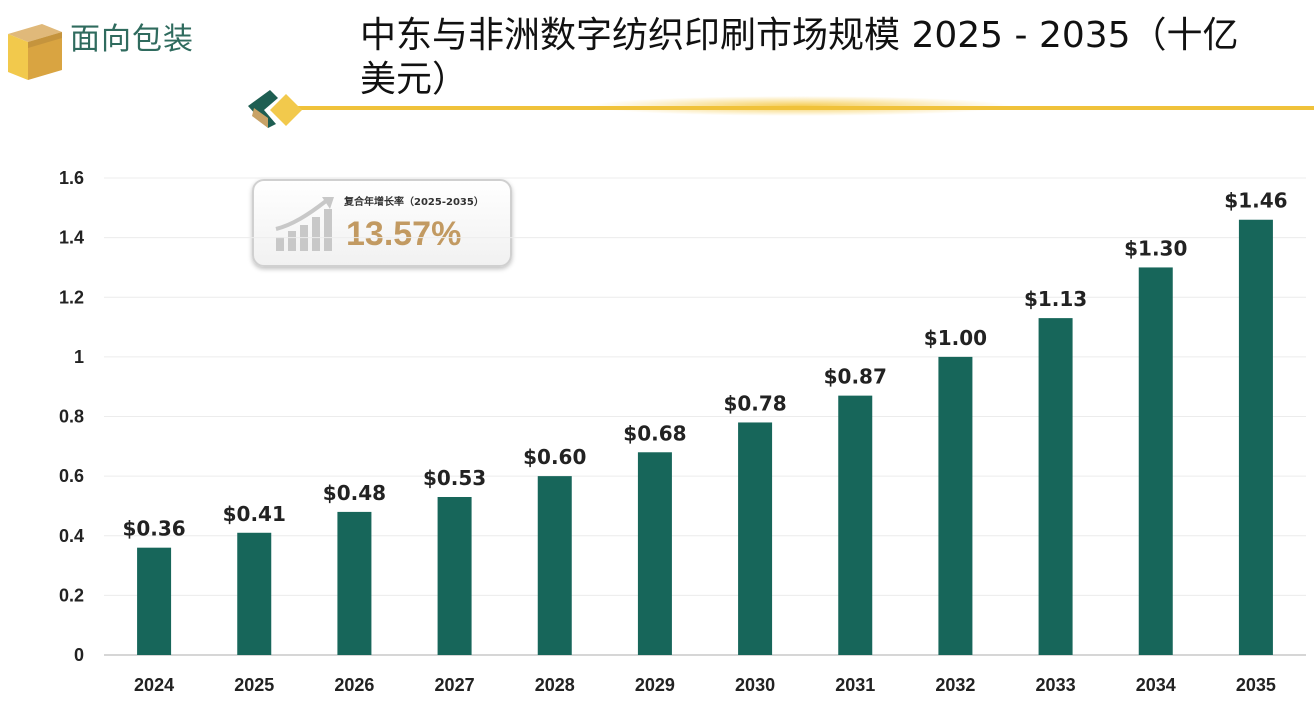  I want to click on y-tick-label: 1, so click(79, 357).